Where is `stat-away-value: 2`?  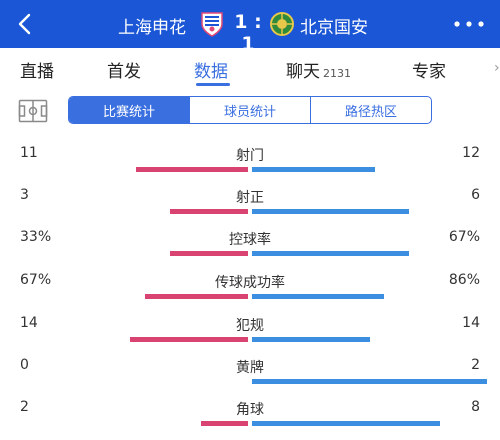 stat-away-value: 2 is located at coordinates (475, 365).